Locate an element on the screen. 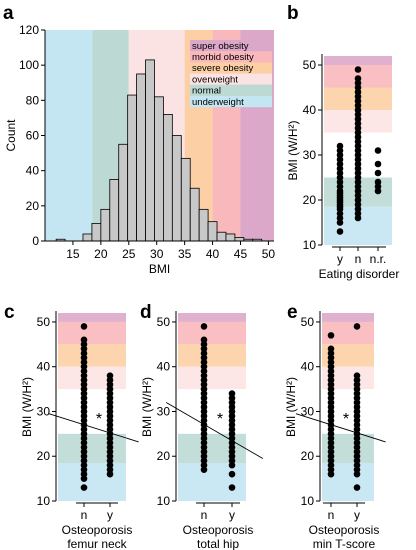 The width and height of the screenshot is (416, 550). panel-letter-d: d is located at coordinates (146, 312).